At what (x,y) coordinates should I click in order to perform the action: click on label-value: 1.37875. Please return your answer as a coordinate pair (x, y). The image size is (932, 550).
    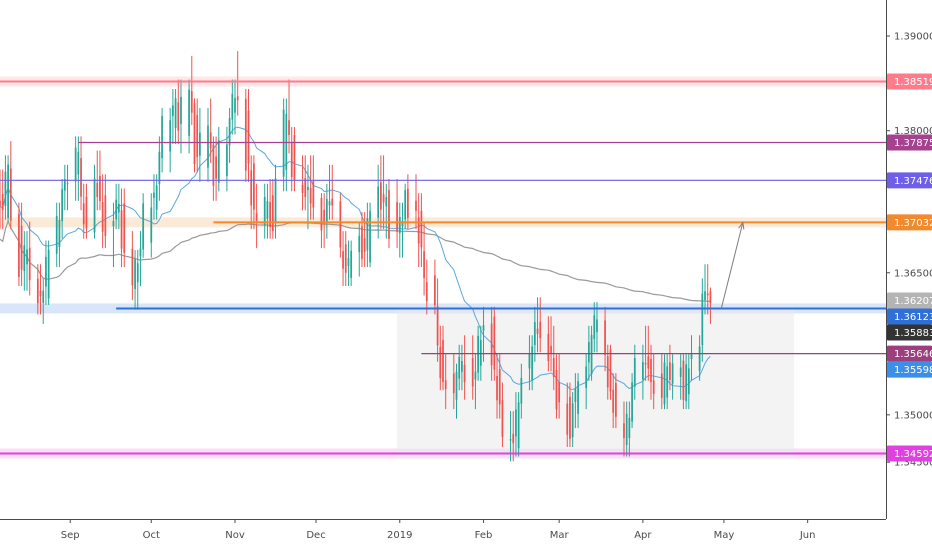
    Looking at the image, I should click on (913, 143).